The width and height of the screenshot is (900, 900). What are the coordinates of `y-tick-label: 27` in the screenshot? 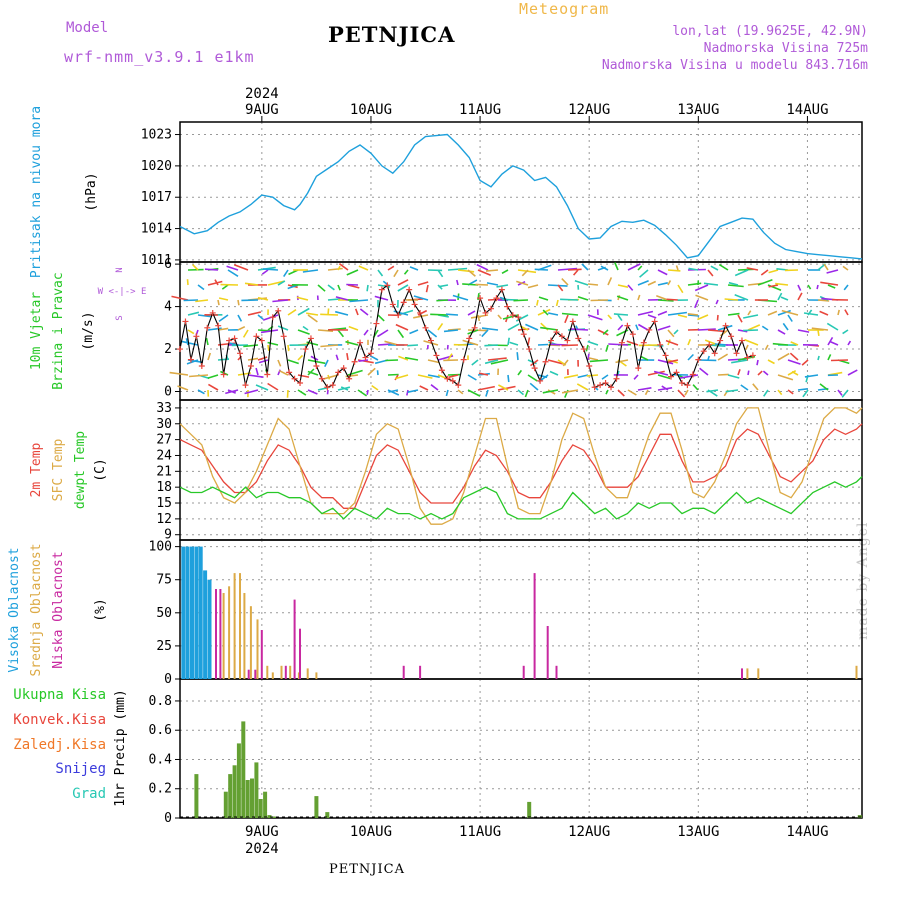 It's located at (164, 440).